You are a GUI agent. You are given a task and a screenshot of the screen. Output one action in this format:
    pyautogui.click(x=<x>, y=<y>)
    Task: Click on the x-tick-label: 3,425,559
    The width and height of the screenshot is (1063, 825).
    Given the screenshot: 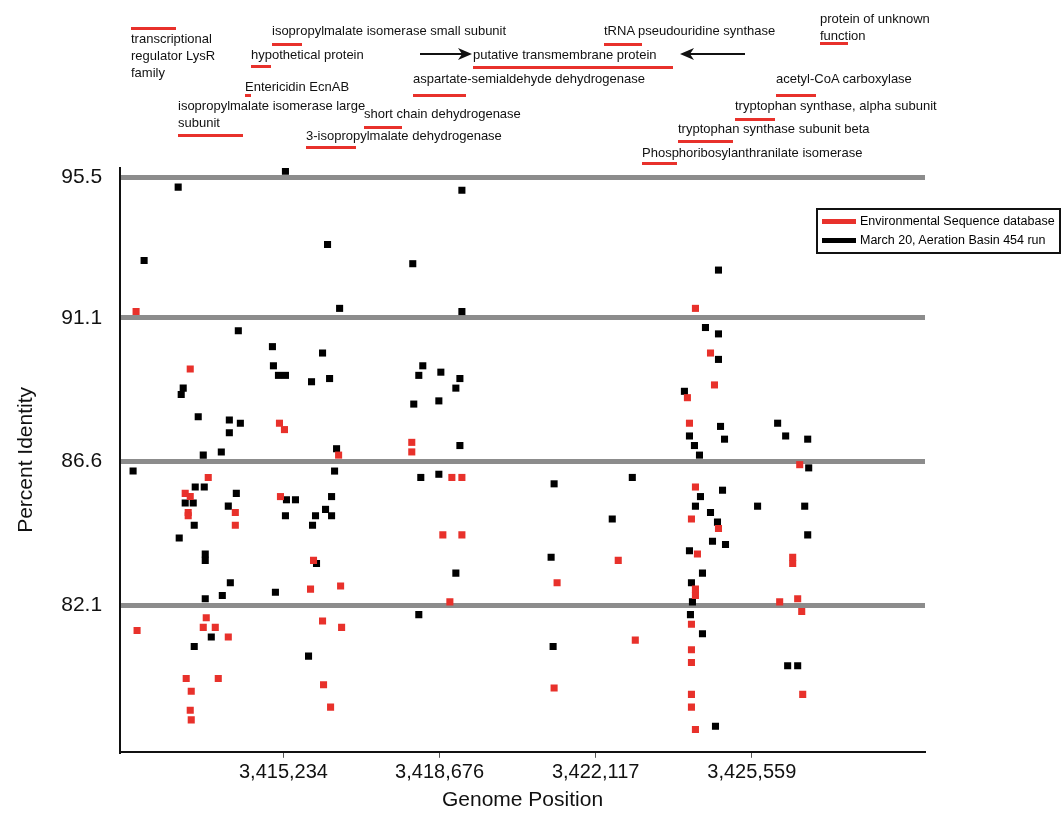 What is the action you would take?
    pyautogui.click(x=752, y=771)
    